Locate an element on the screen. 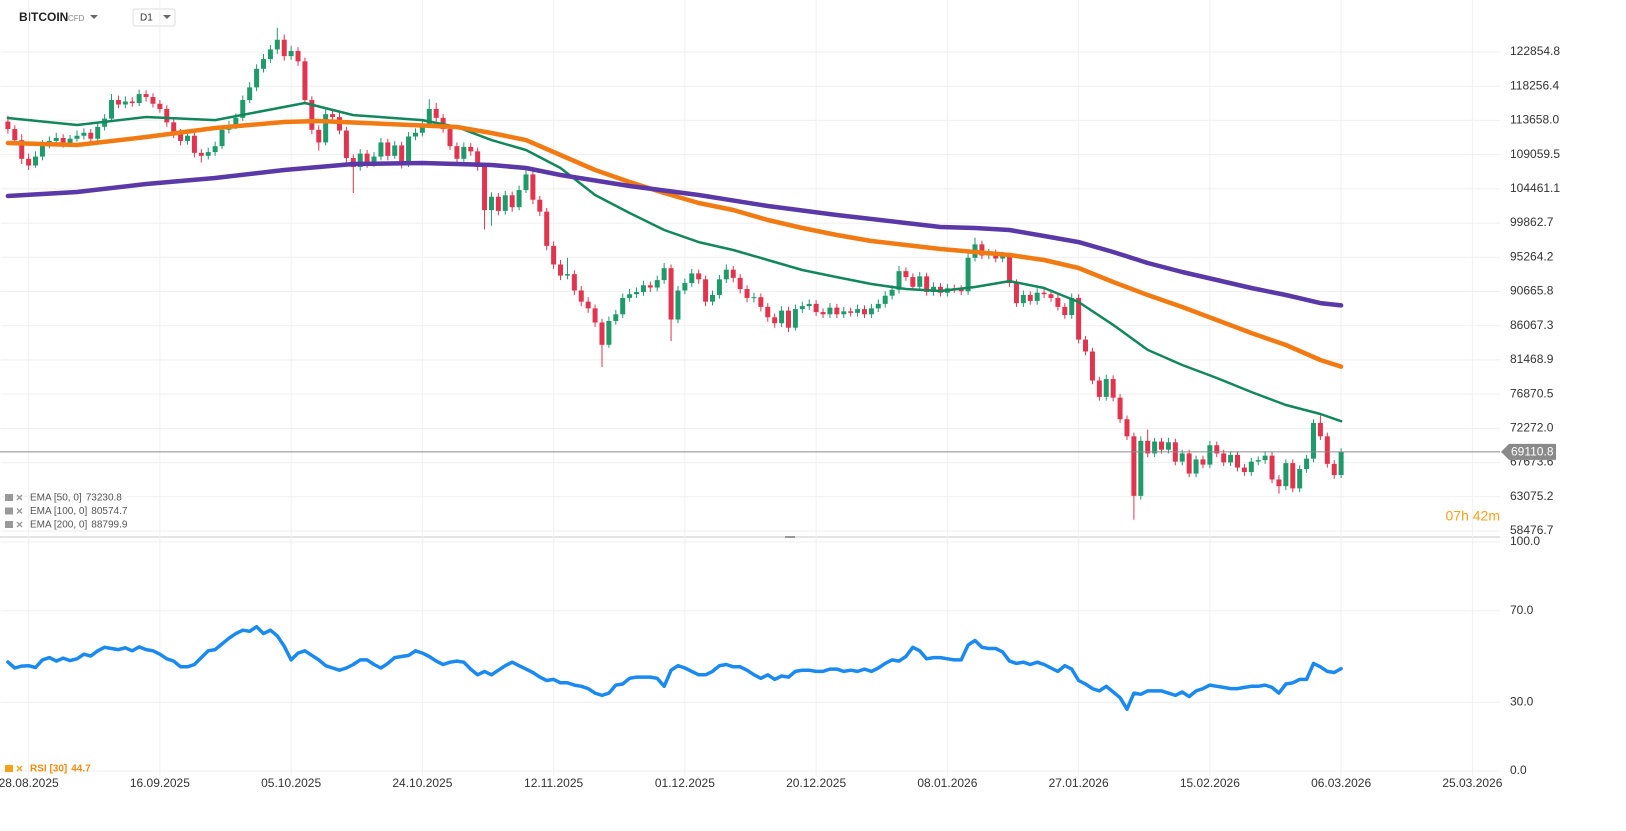 The image size is (1626, 831). instrument-type: CFD is located at coordinates (76, 18).